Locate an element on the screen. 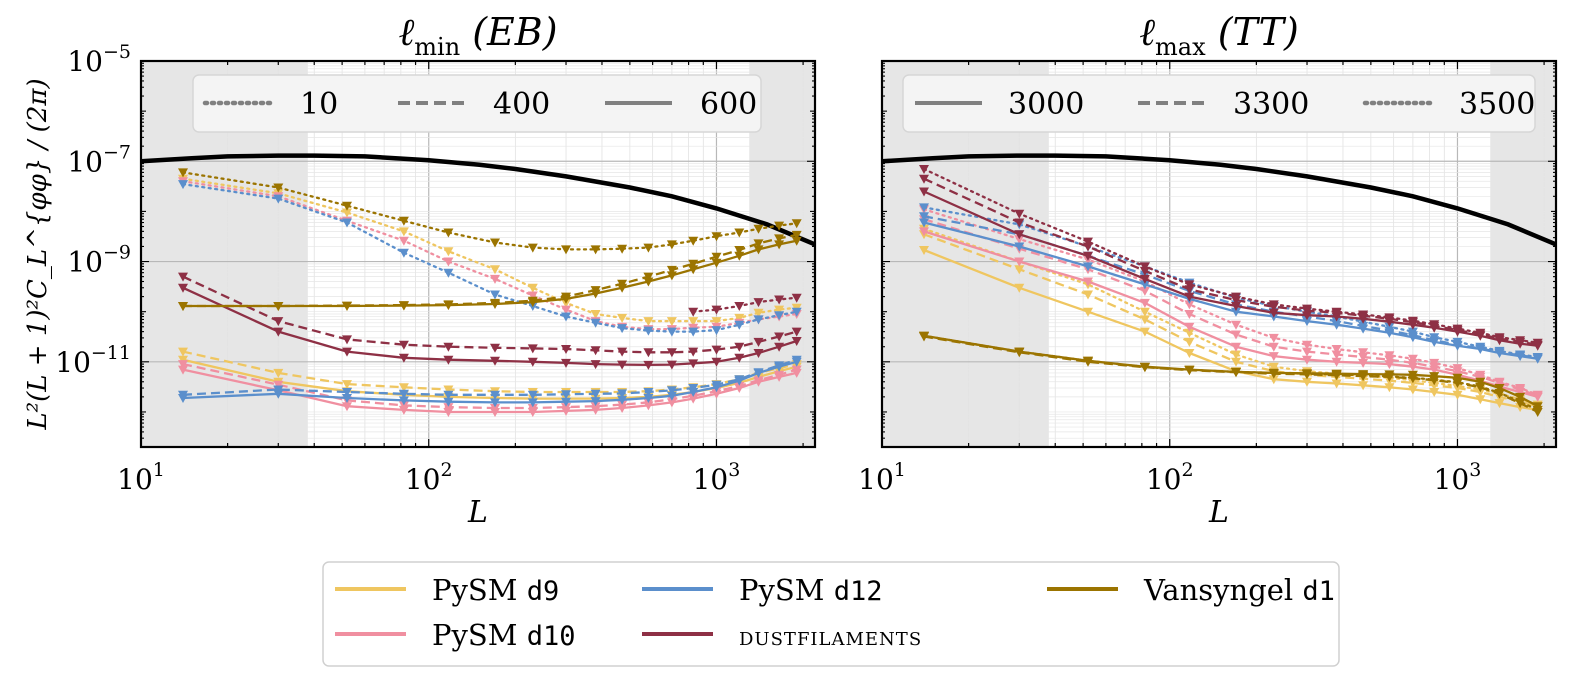 Image resolution: width=1577 pixels, height=695 pixels. lensing-signal-curve is located at coordinates (1219, 200).